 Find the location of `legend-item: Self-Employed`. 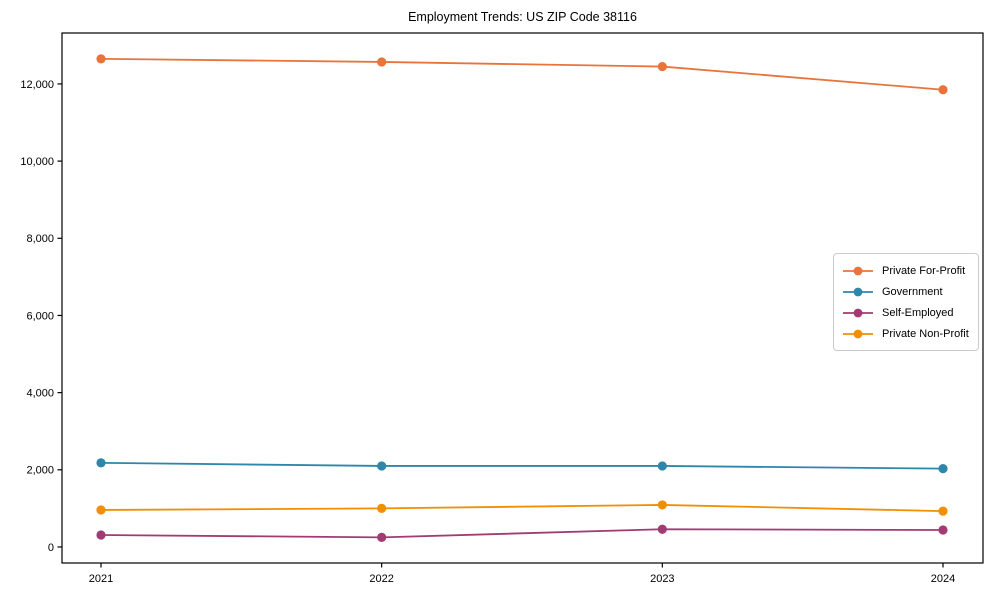

legend-item: Self-Employed is located at coordinates (906, 312).